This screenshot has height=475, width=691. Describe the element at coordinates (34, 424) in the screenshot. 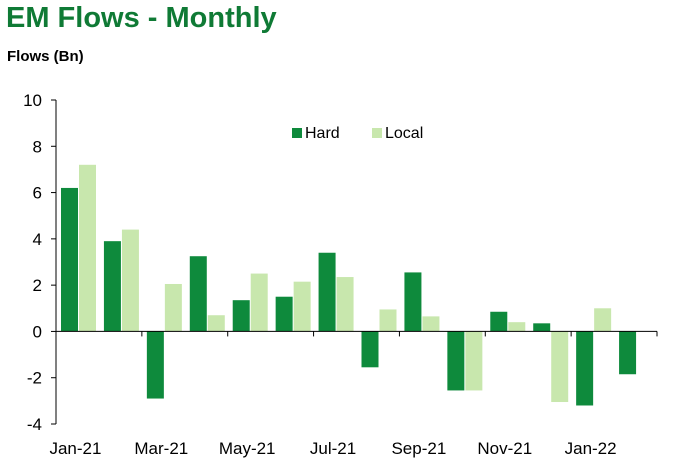

I see `y-tick-label: -4` at that location.